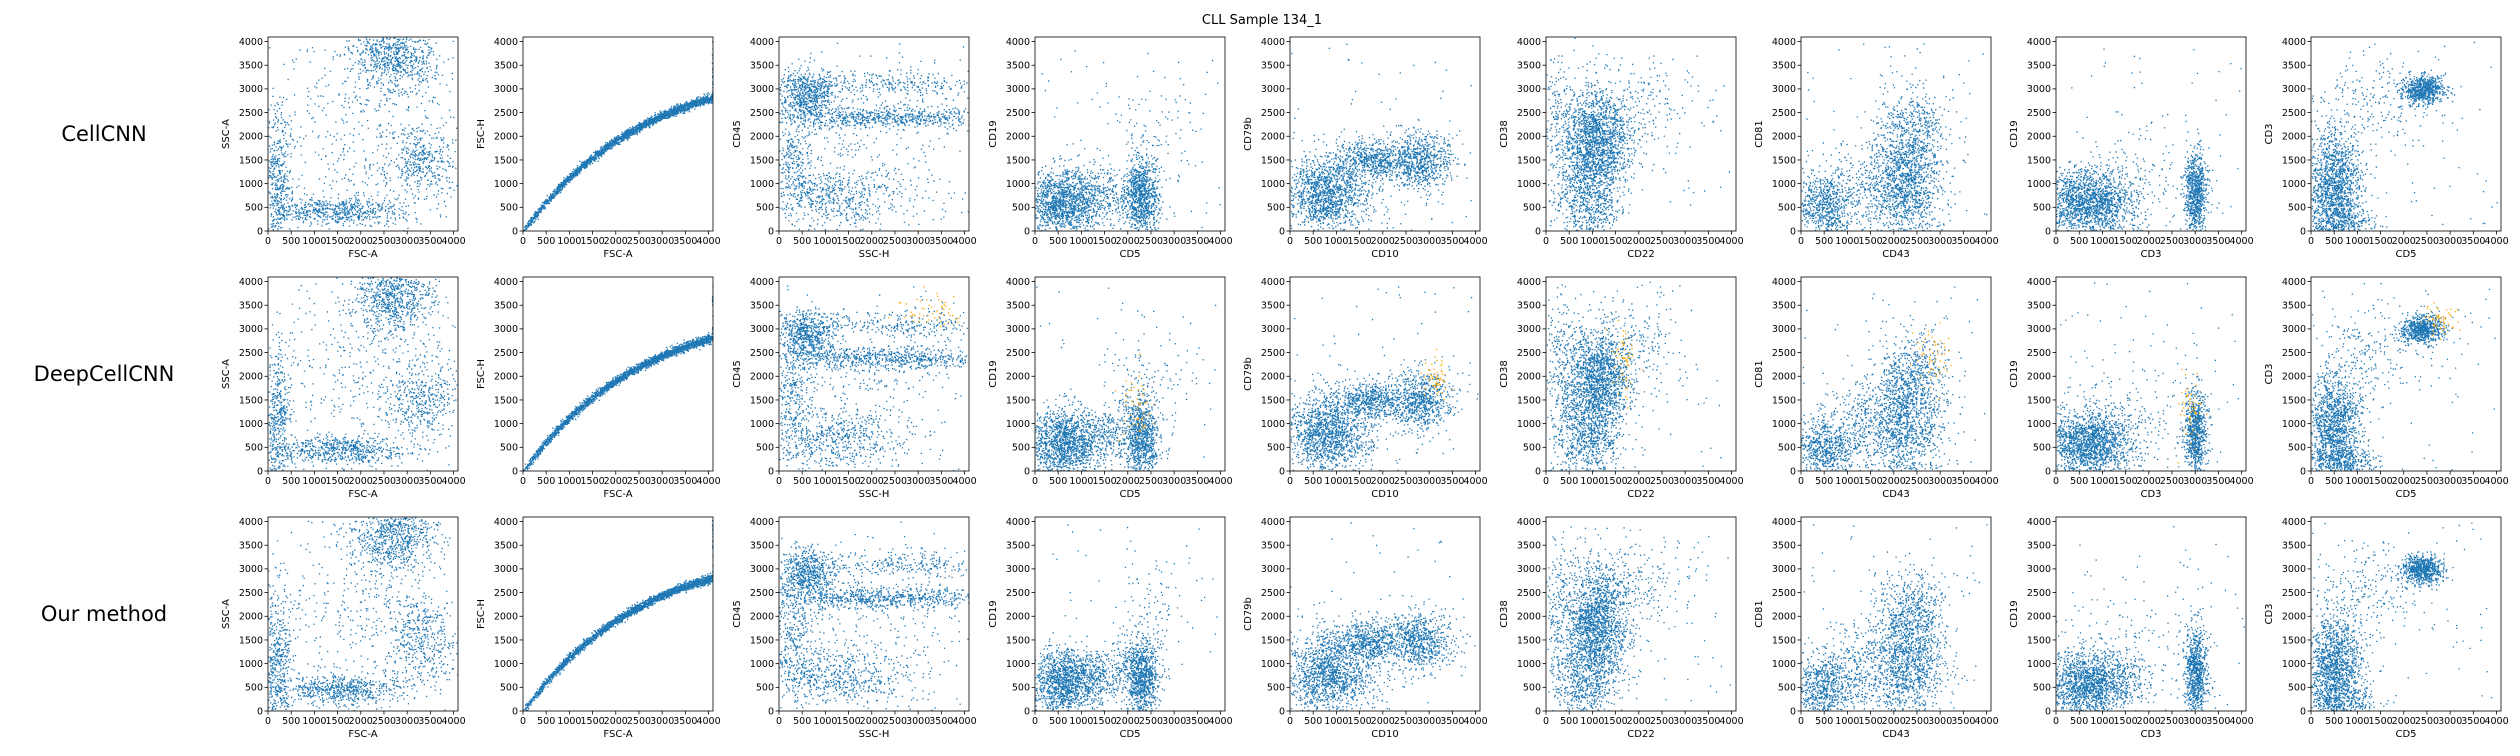 The height and width of the screenshot is (756, 2520). What do you see at coordinates (226, 614) in the screenshot?
I see `y-axis-label: SSC-A` at bounding box center [226, 614].